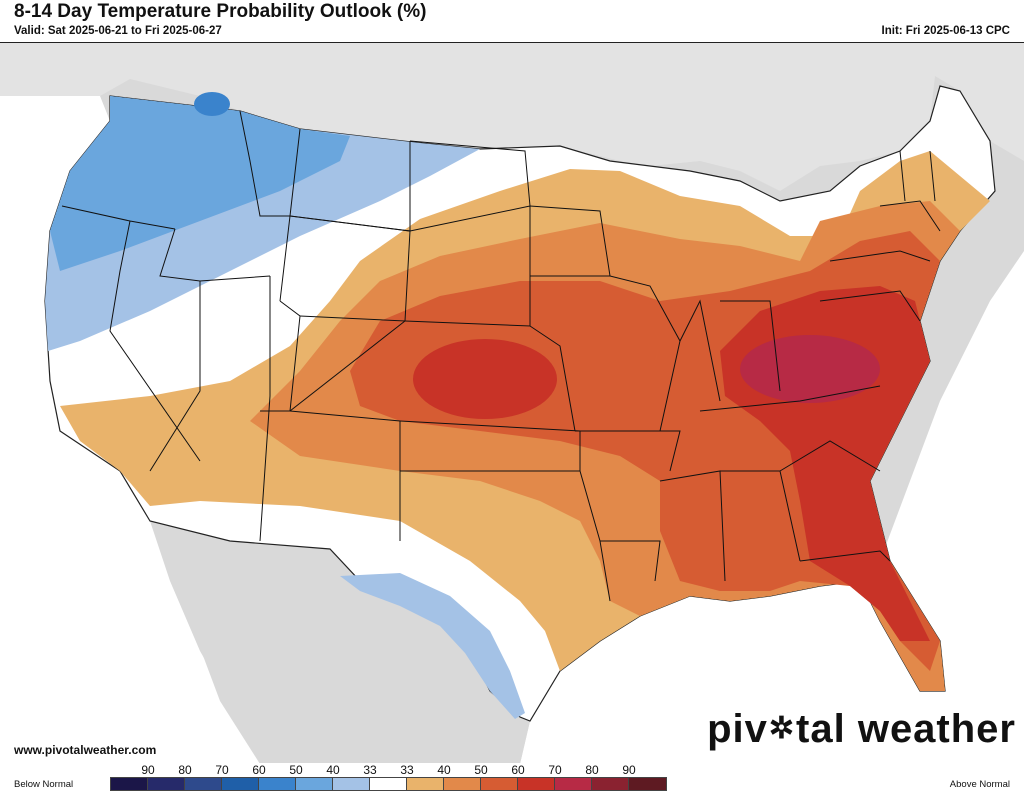 The image size is (1024, 791). I want to click on above-normal-70-appalachia, so click(810, 369).